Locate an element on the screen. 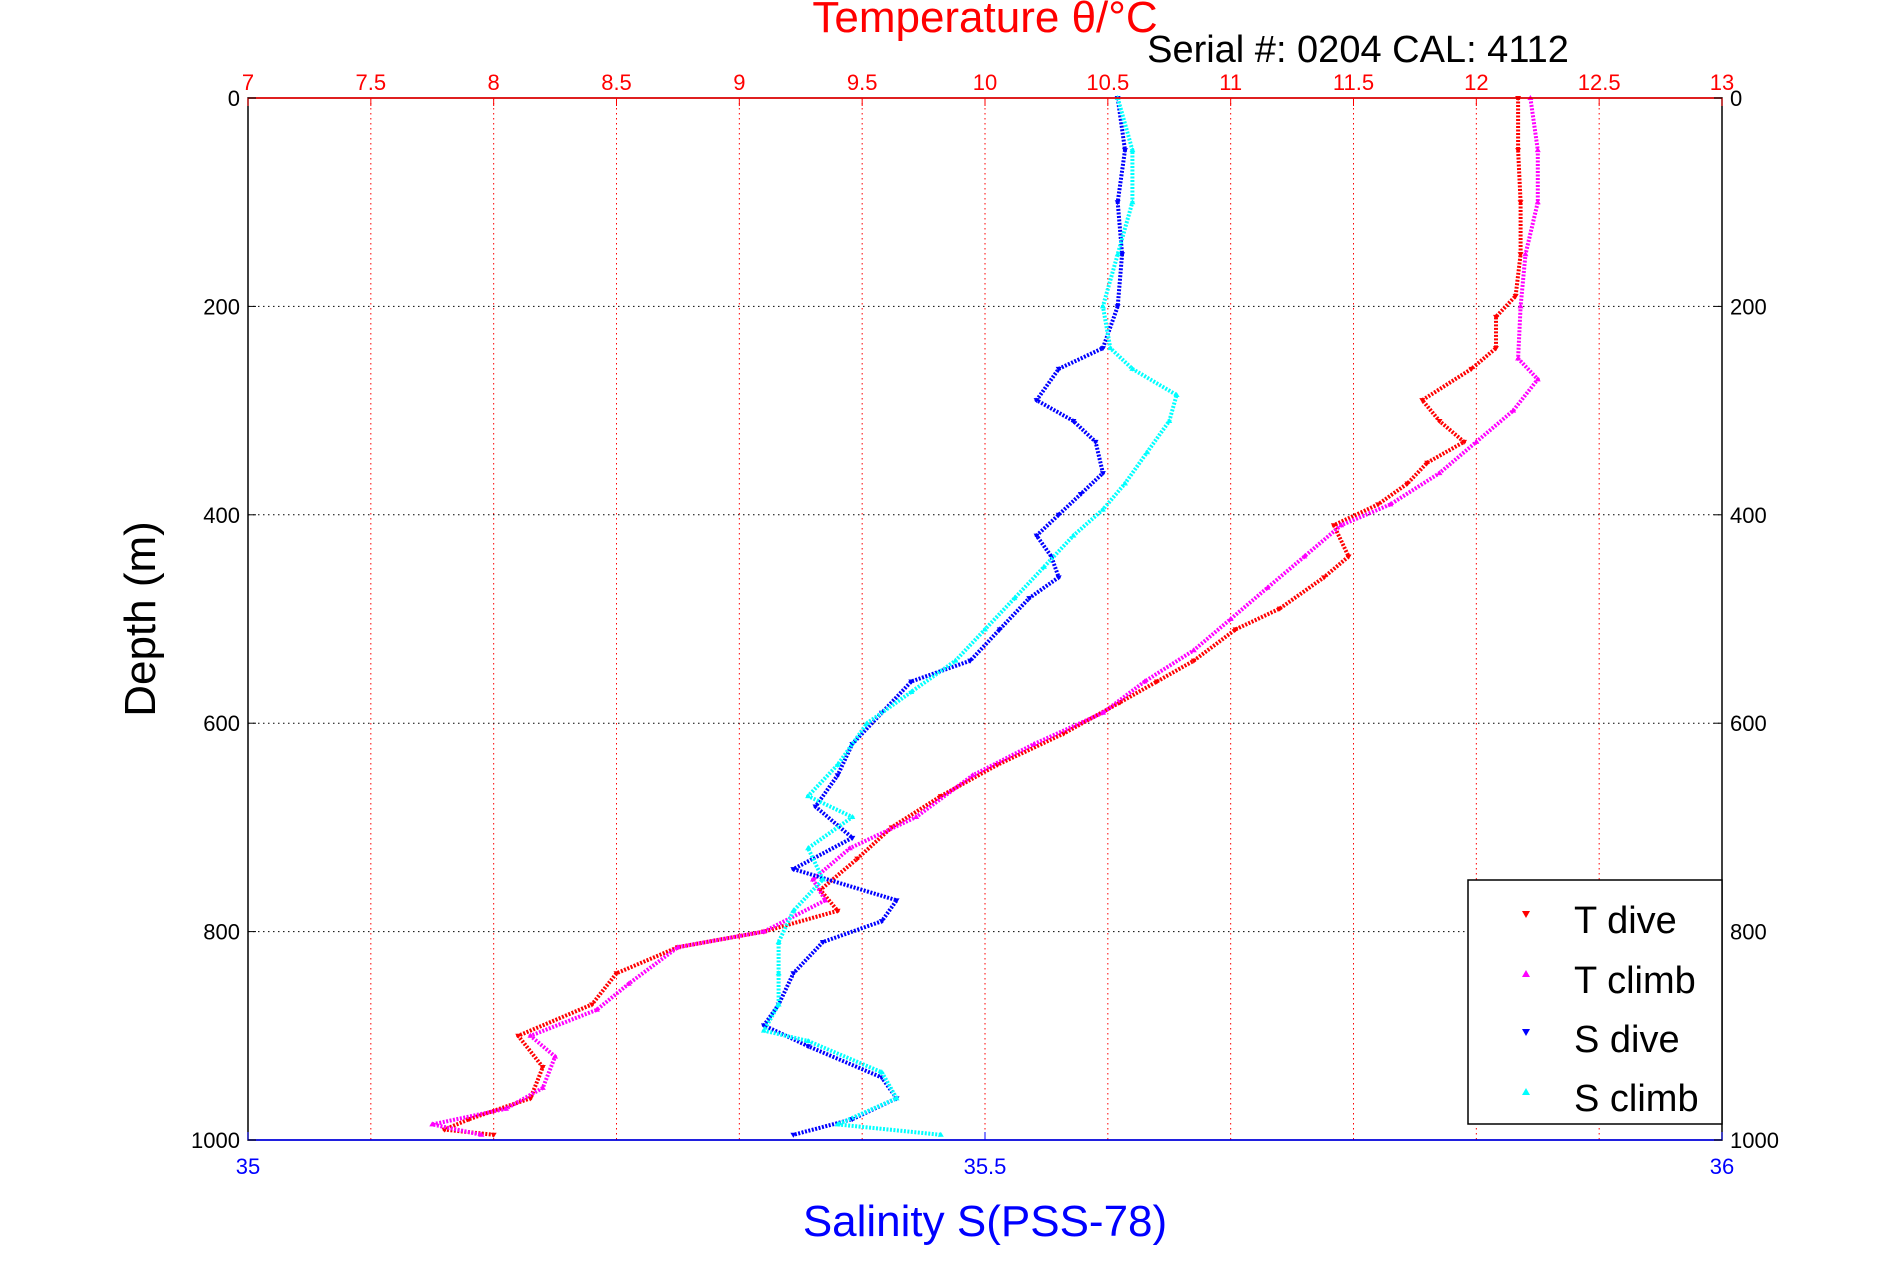  legend: T dive T climb S dive S climb is located at coordinates (1595, 1002).